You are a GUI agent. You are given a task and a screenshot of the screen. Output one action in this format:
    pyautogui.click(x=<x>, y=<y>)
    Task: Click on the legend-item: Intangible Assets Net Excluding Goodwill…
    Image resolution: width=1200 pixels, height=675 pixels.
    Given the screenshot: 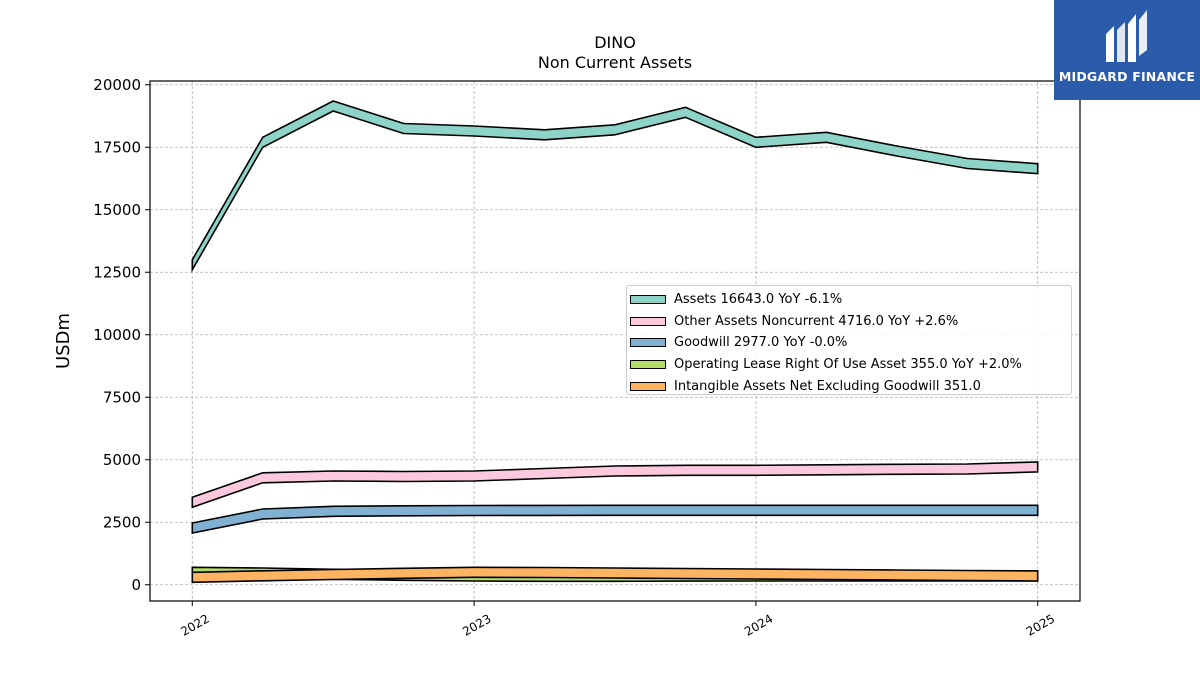 What is the action you would take?
    pyautogui.click(x=849, y=386)
    